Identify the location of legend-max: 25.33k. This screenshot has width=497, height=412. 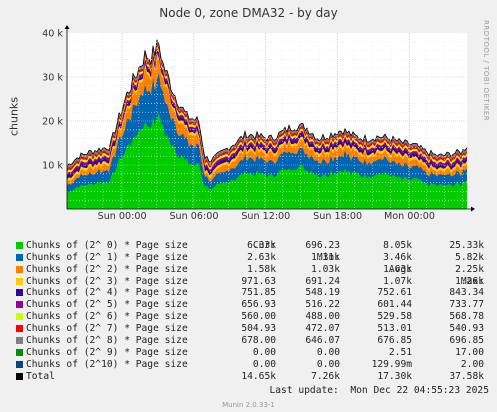
(466, 245).